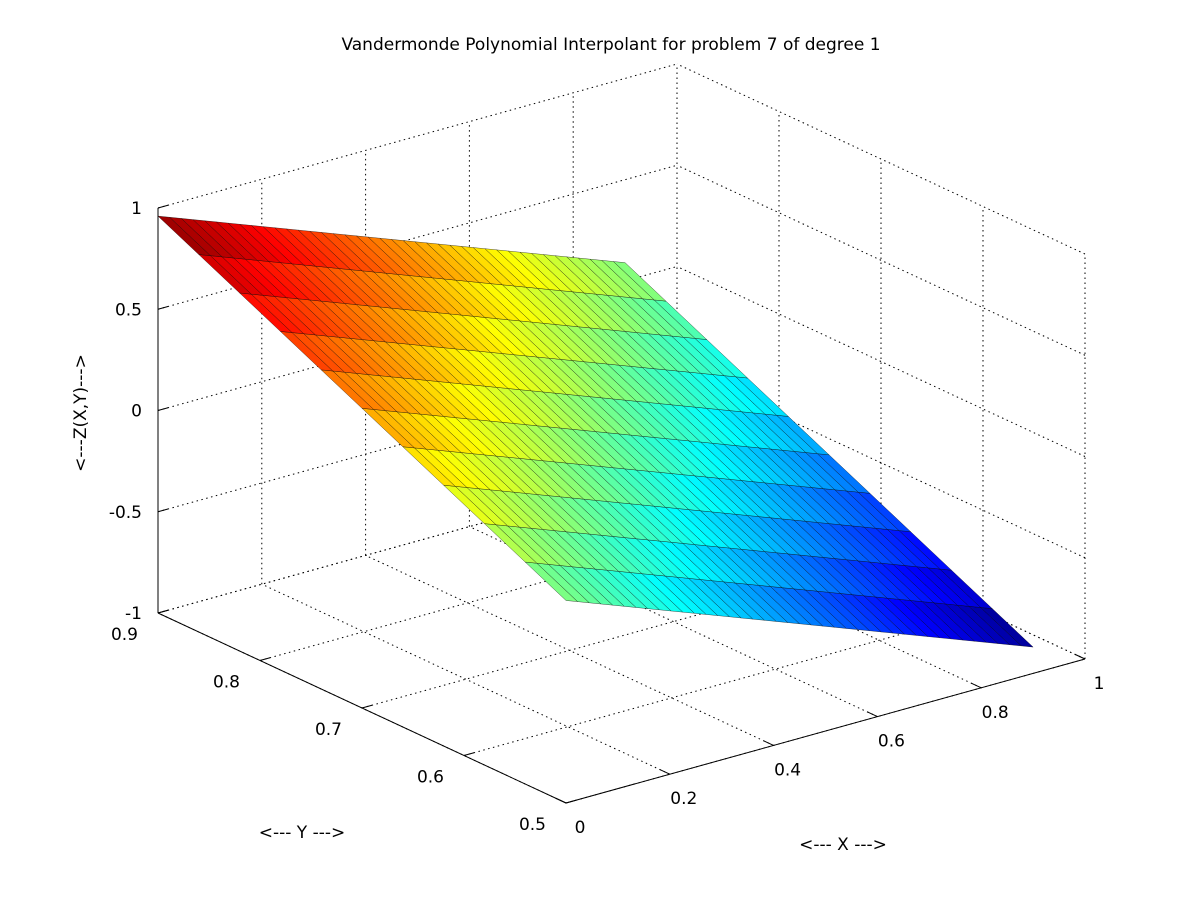 This screenshot has width=1200, height=901. Describe the element at coordinates (843, 845) in the screenshot. I see `x-axis-label: <--- X --->` at that location.